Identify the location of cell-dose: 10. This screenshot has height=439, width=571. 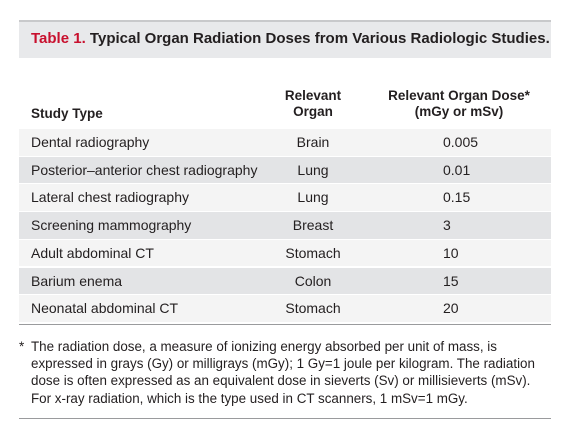
(451, 252).